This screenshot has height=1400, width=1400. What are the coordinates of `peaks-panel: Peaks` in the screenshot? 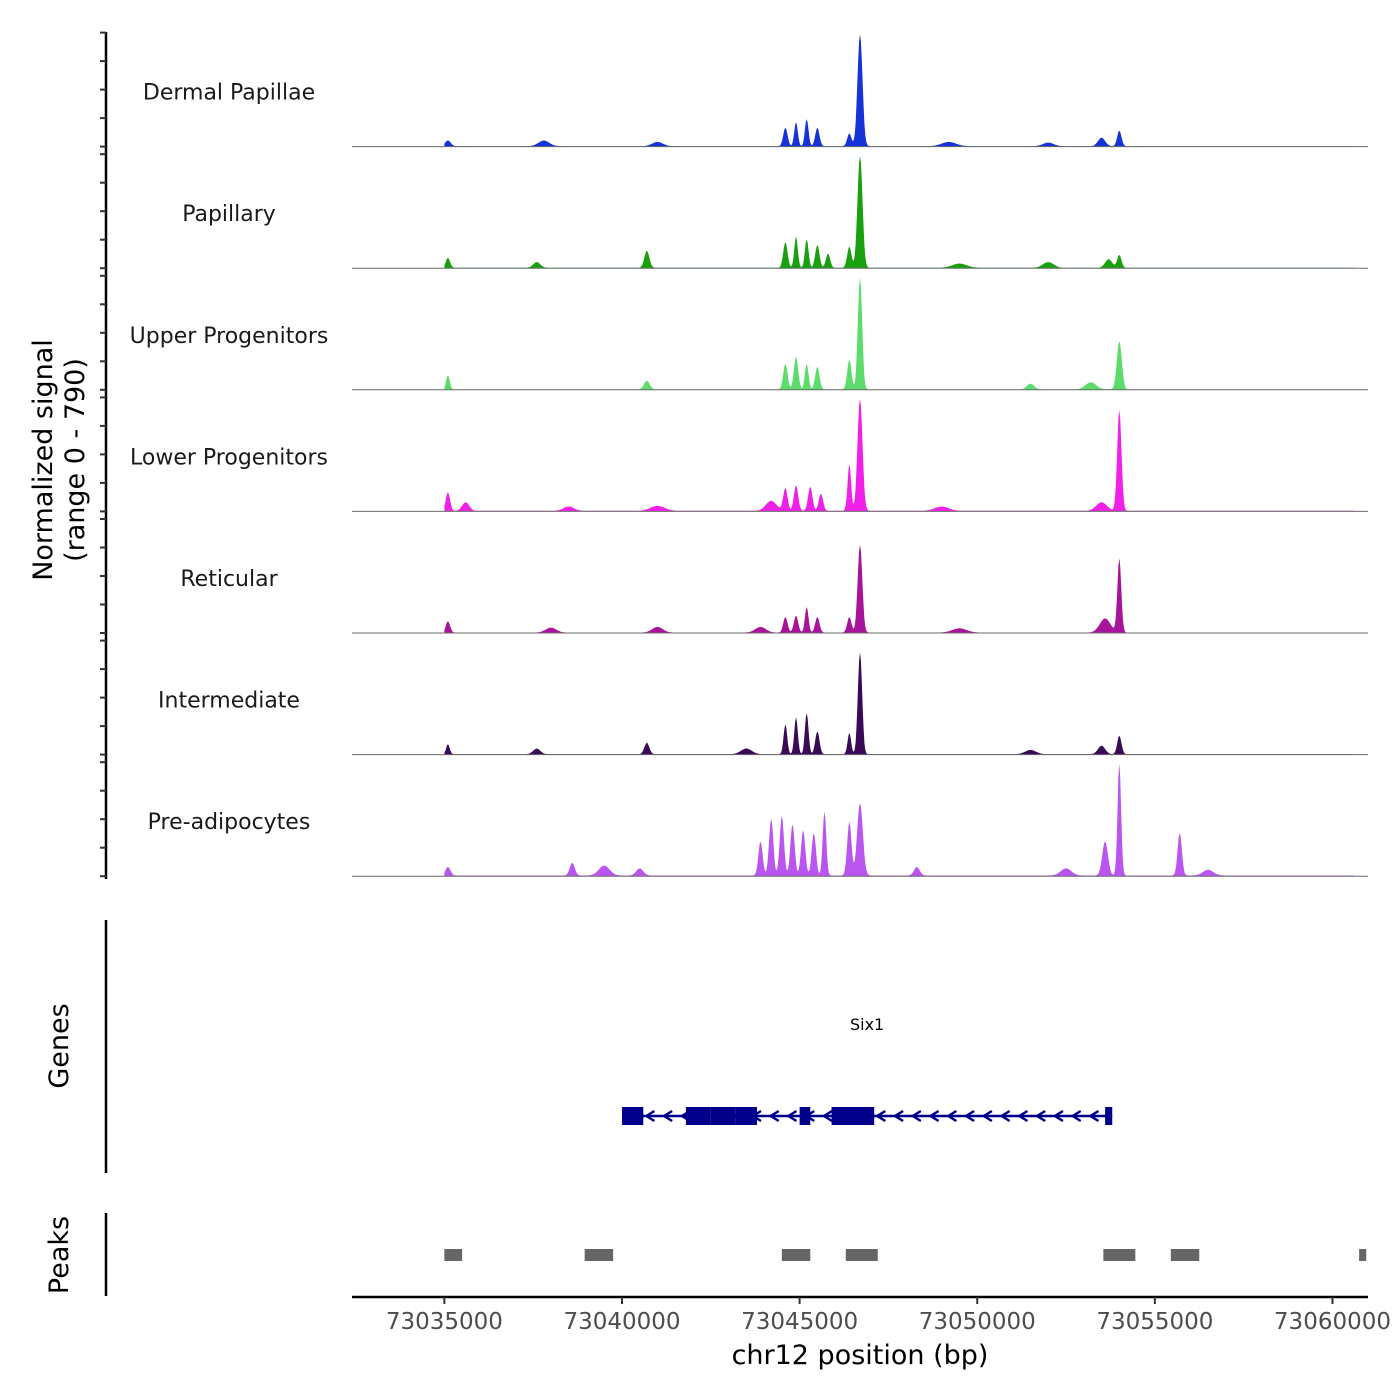 It's located at (705, 1254).